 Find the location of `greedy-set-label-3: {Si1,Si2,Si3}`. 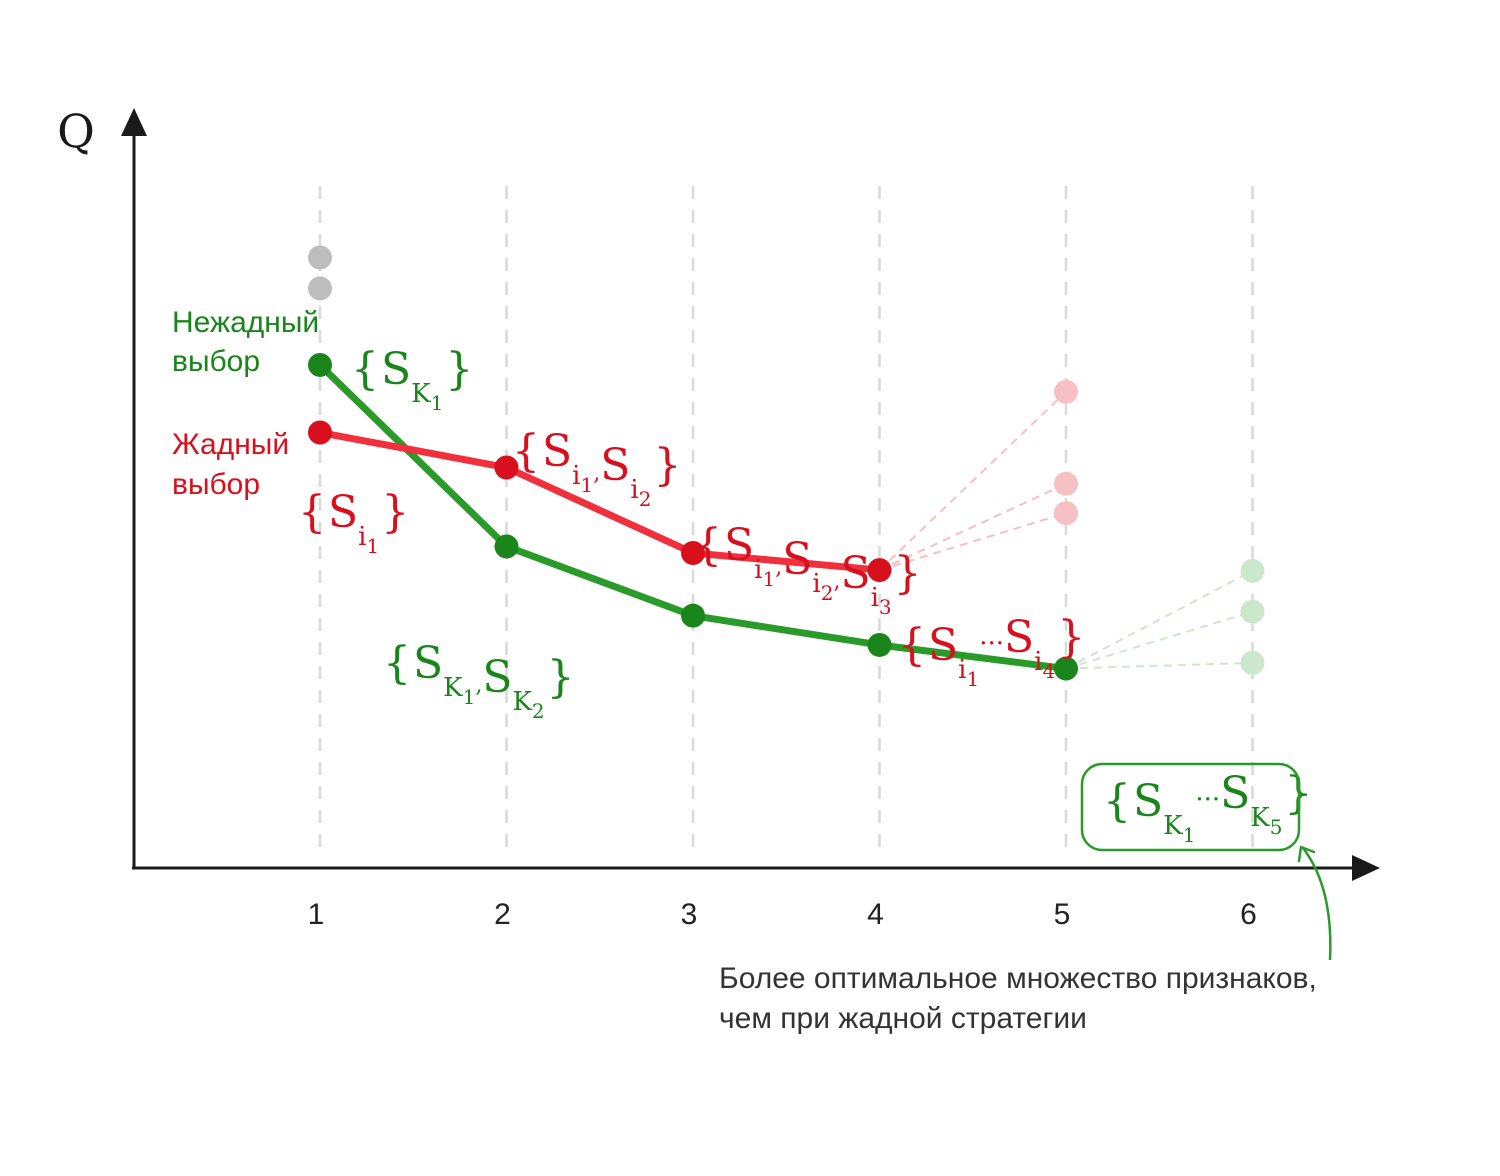

greedy-set-label-3: {Si1,Si2,Si3} is located at coordinates (808, 569).